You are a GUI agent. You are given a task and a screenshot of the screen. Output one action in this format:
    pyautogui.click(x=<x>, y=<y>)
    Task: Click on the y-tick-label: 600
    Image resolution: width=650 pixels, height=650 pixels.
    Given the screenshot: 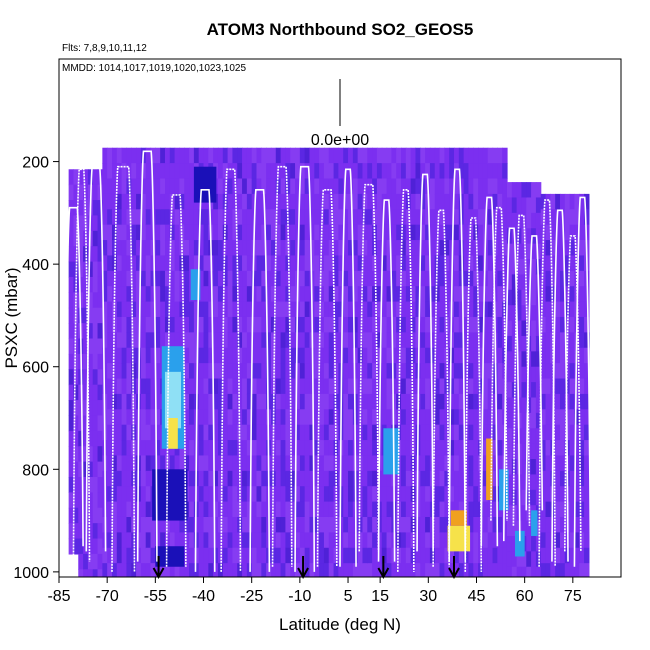 What is the action you would take?
    pyautogui.click(x=35, y=368)
    